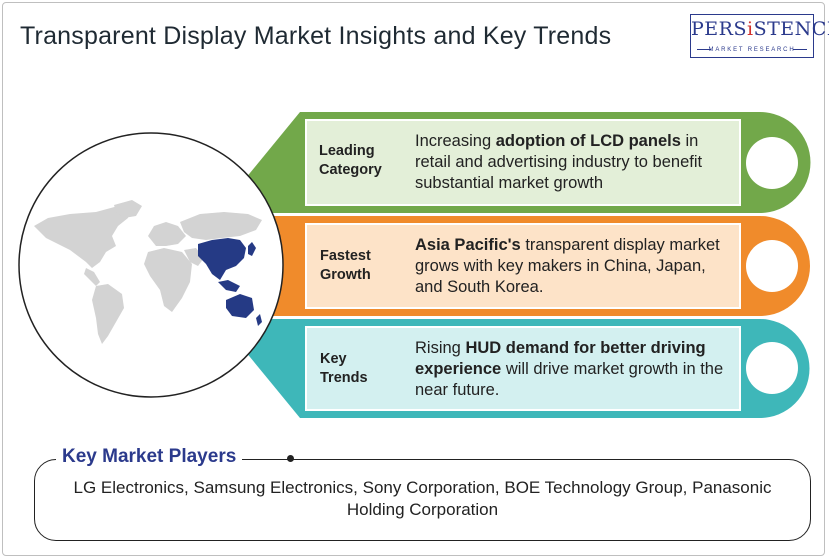 The height and width of the screenshot is (560, 829). I want to click on map-south-america, so click(108, 314).